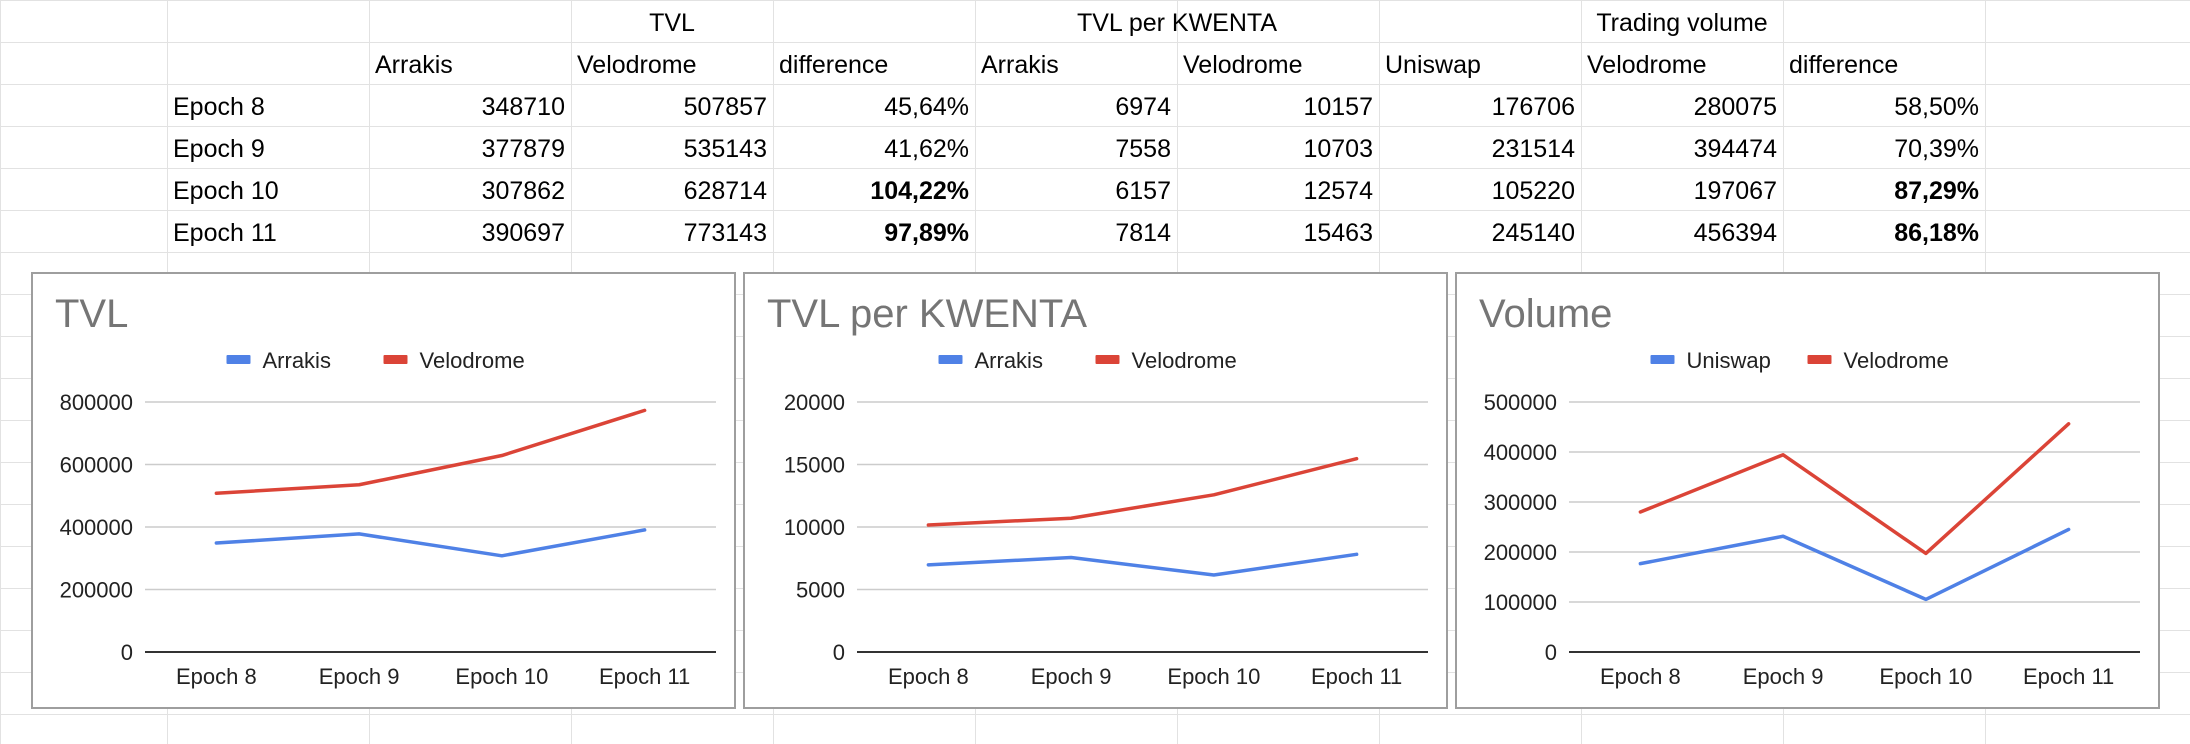  I want to click on table-cell: 7814, so click(1143, 233).